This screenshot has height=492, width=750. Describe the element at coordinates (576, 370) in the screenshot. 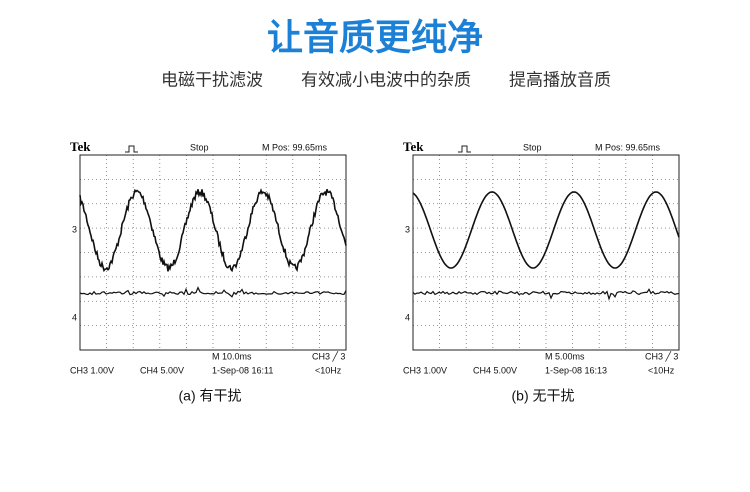

I see `date: 1-Sep-08 16:13` at that location.